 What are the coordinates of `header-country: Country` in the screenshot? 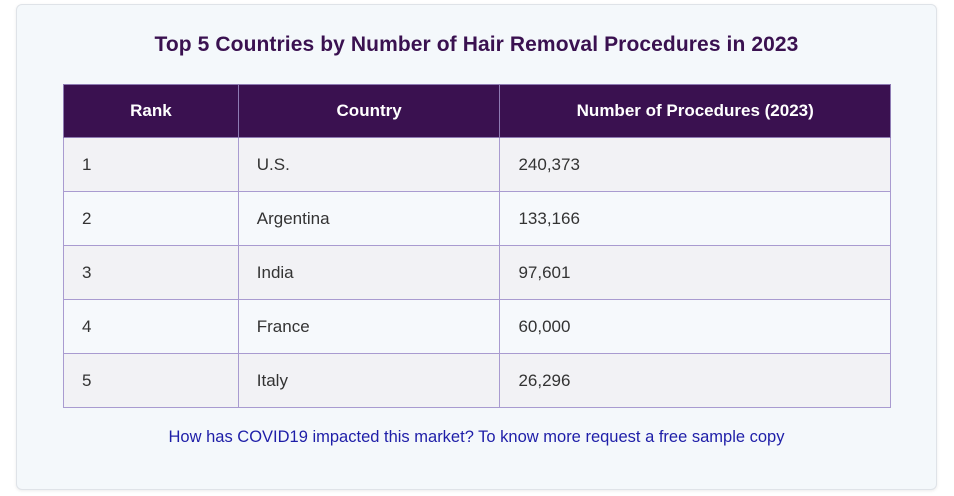 It's located at (369, 111).